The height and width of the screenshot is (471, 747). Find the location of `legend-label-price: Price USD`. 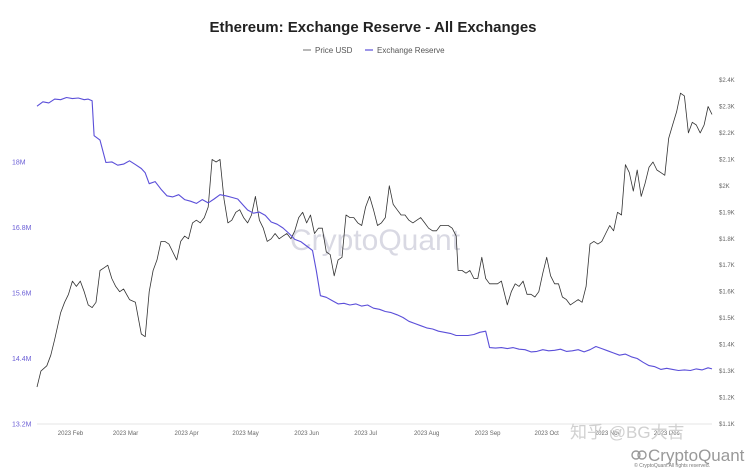

legend-label-price: Price USD is located at coordinates (334, 50).